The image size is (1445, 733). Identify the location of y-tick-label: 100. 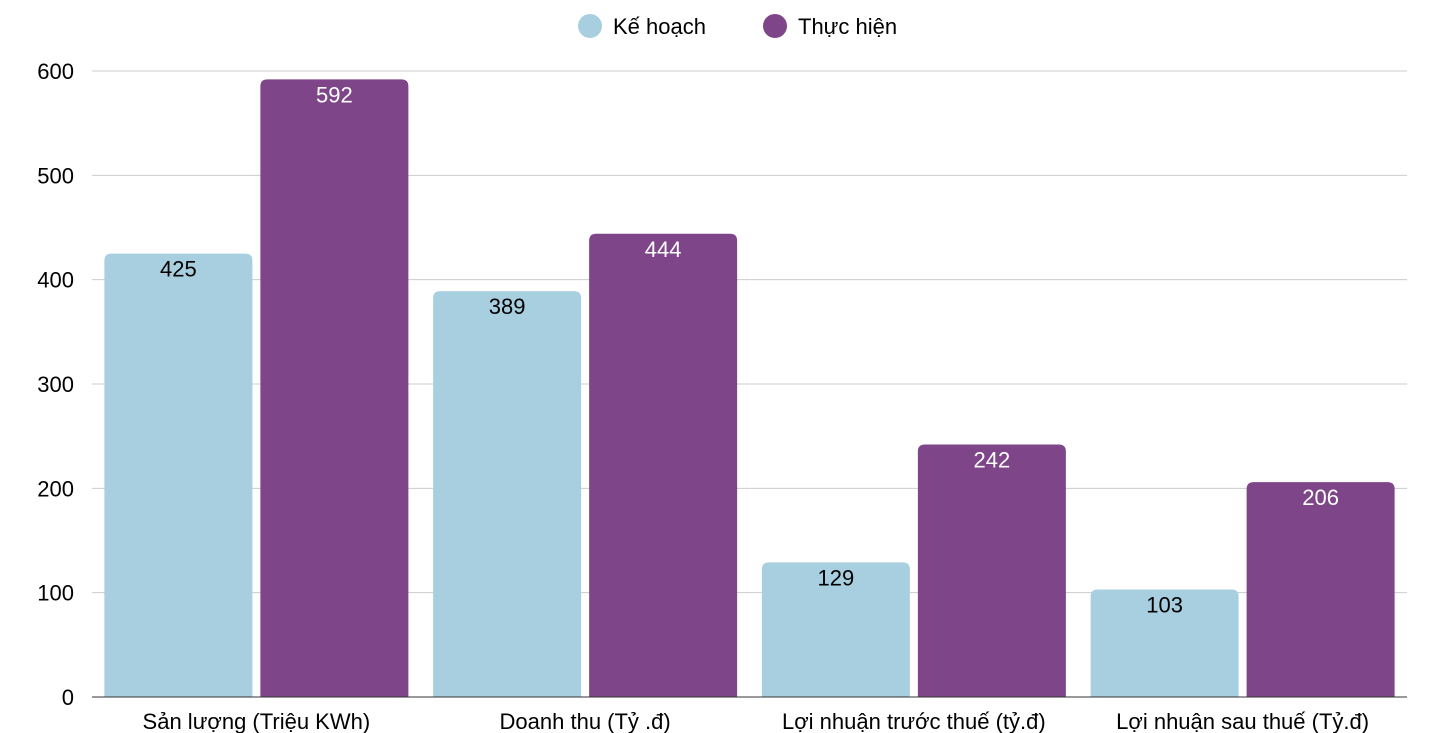
(55, 593).